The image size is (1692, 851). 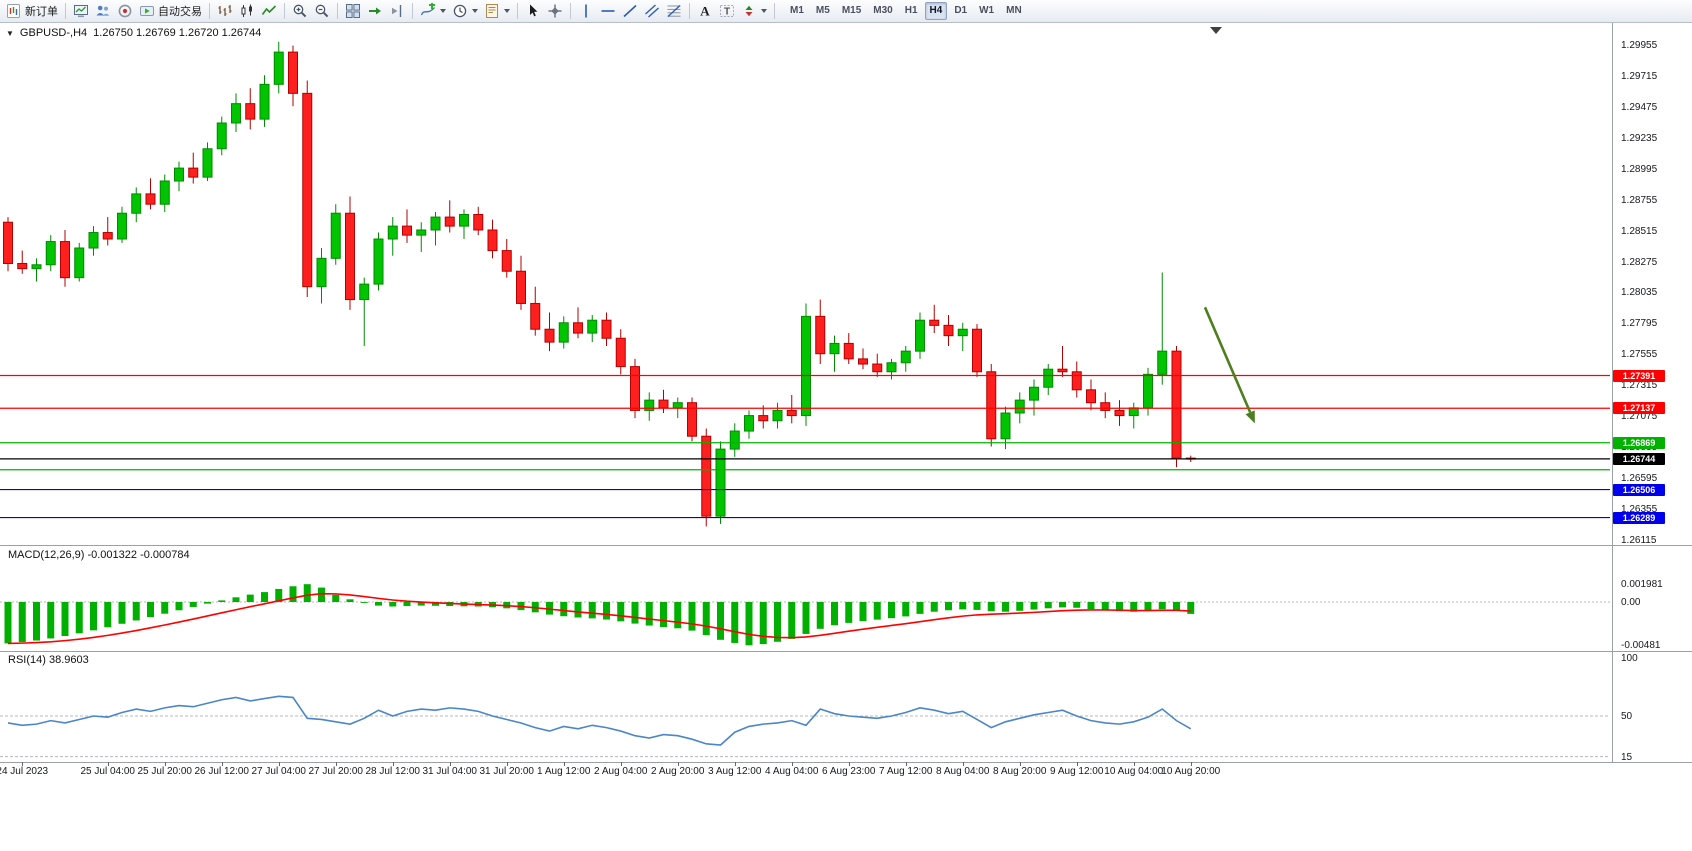 What do you see at coordinates (822, 10) in the screenshot?
I see `timeframe-button-M5: M5` at bounding box center [822, 10].